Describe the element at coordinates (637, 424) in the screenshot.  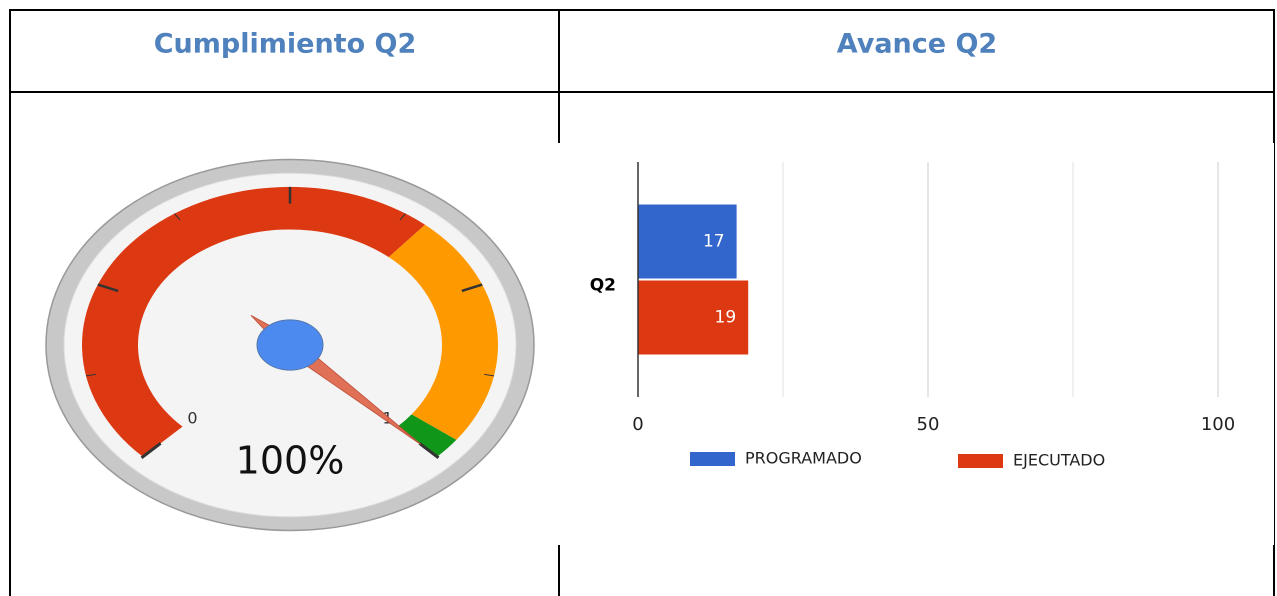
I see `x-tick-label: 0` at that location.